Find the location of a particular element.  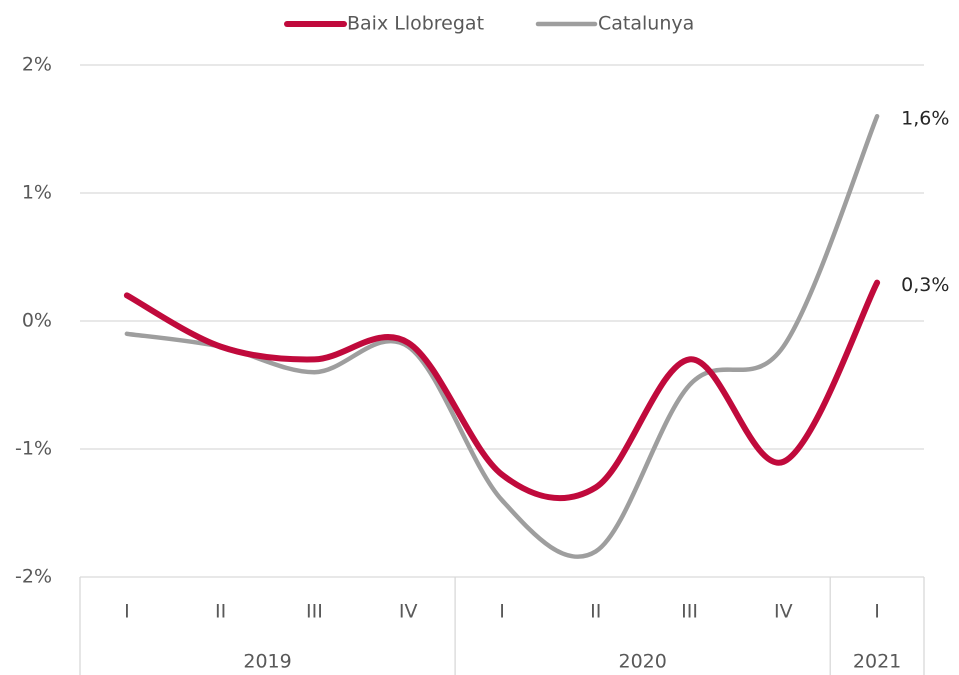

x-group-label: 2020 is located at coordinates (642, 662).